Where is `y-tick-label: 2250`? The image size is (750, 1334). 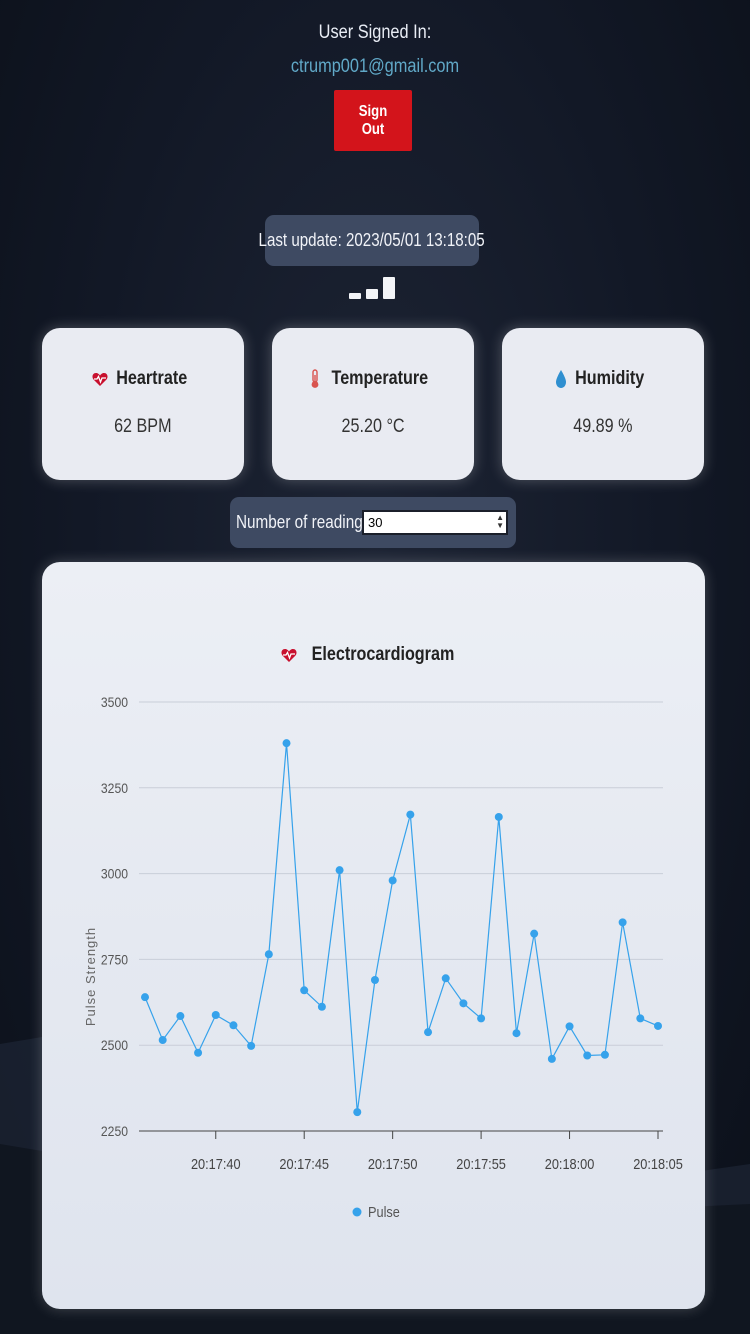 y-tick-label: 2250 is located at coordinates (114, 1131).